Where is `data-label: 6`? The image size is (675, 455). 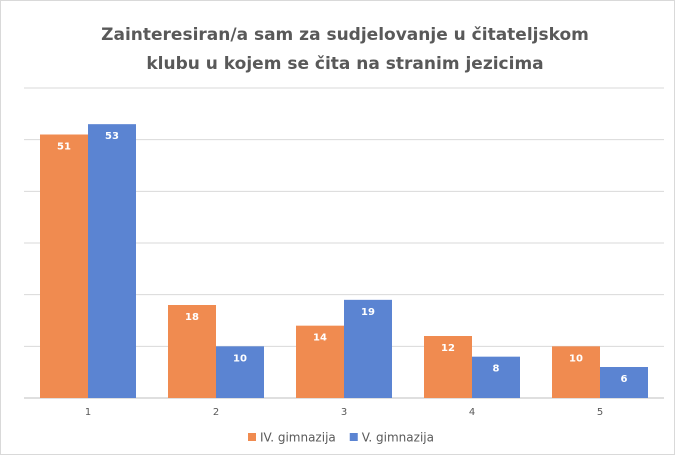
data-label: 6 is located at coordinates (624, 379).